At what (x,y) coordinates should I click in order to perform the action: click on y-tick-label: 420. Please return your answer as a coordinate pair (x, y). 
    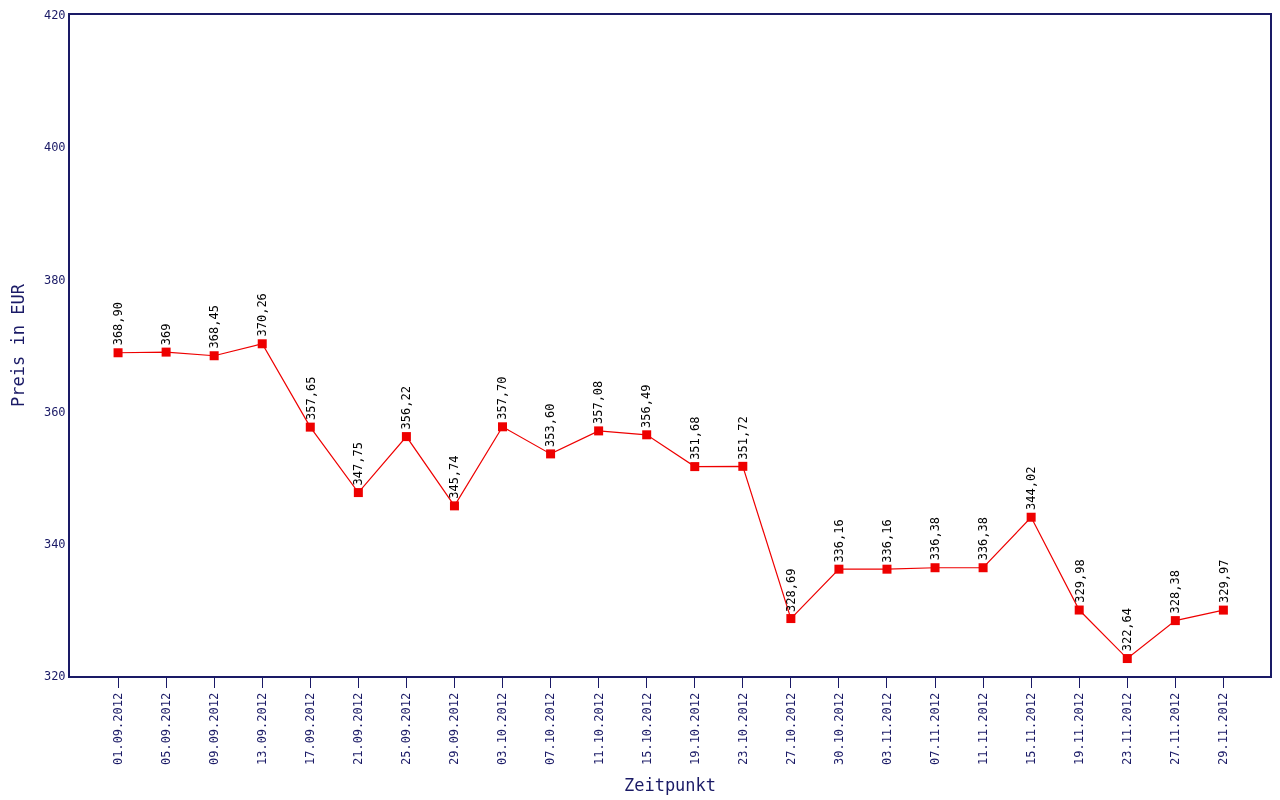
    Looking at the image, I should click on (54, 15).